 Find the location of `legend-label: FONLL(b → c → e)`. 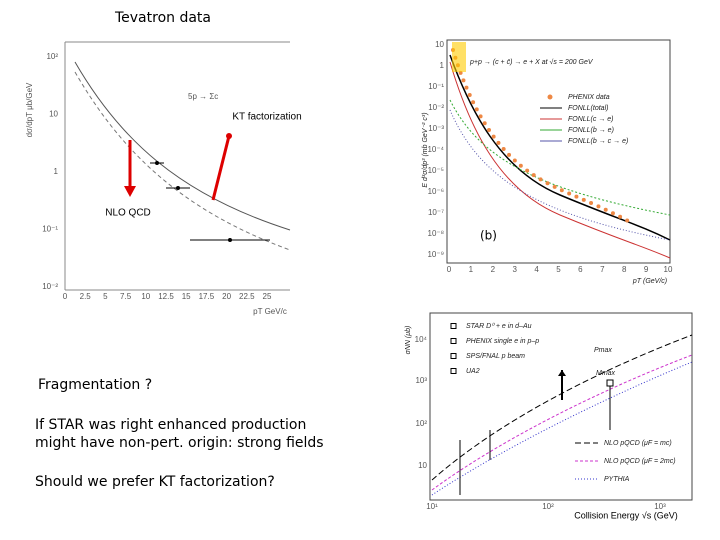

legend-label: FONLL(b → c → e) is located at coordinates (598, 141).